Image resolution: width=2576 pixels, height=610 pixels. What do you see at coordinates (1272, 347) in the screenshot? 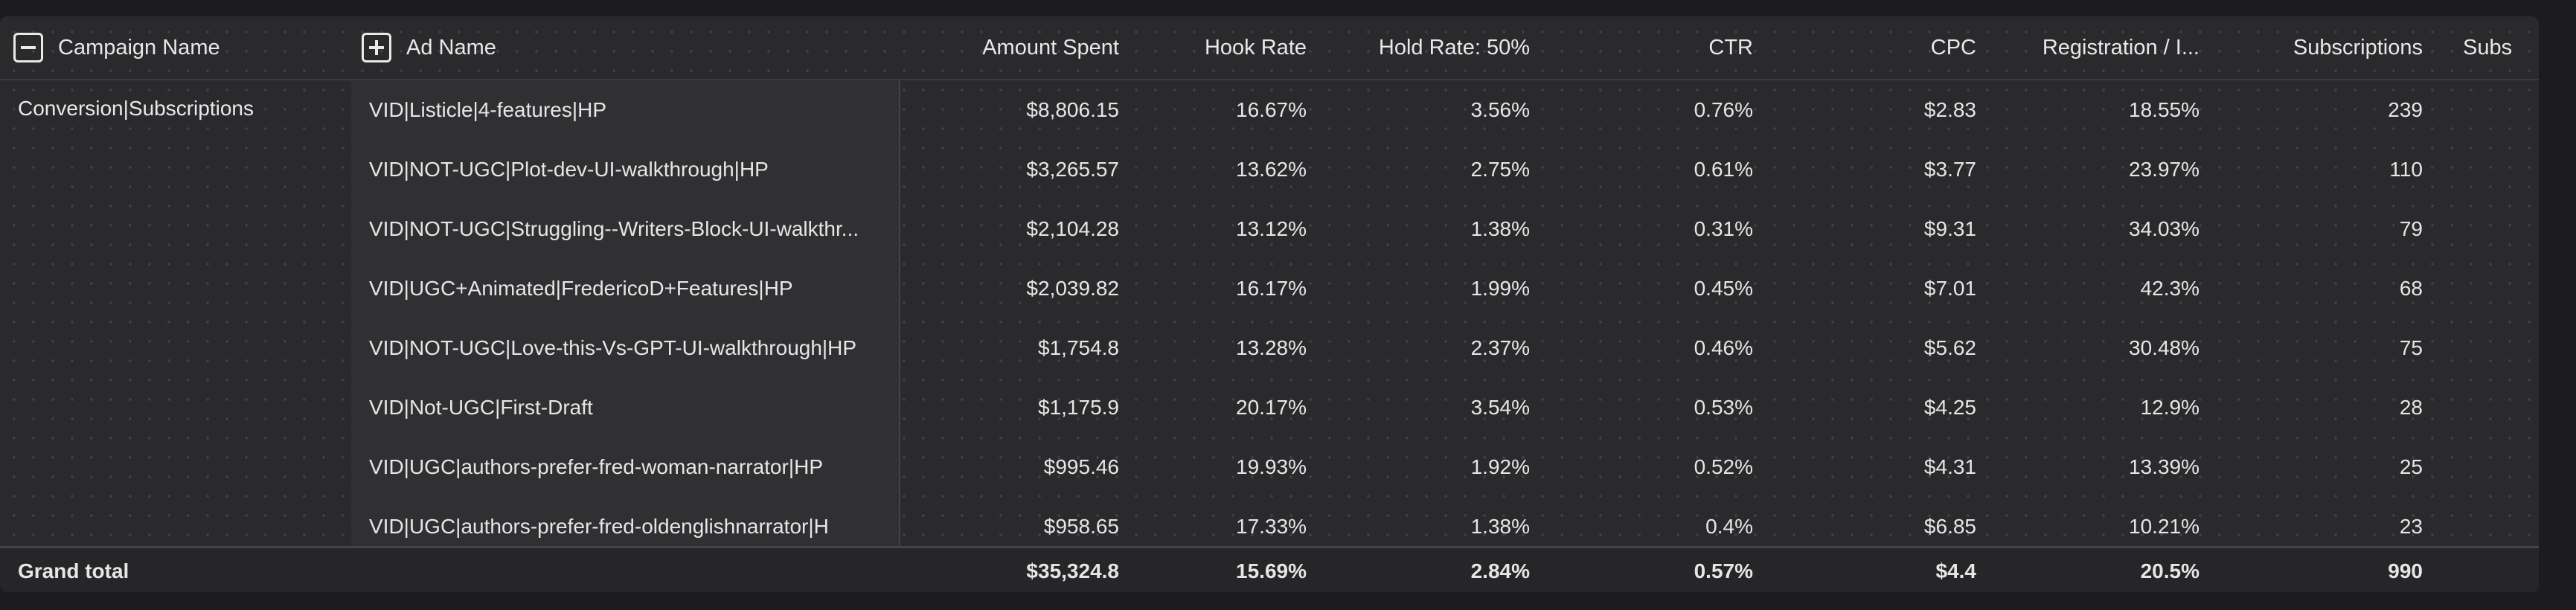
I see `hook-rate-cell: 13.28%` at bounding box center [1272, 347].